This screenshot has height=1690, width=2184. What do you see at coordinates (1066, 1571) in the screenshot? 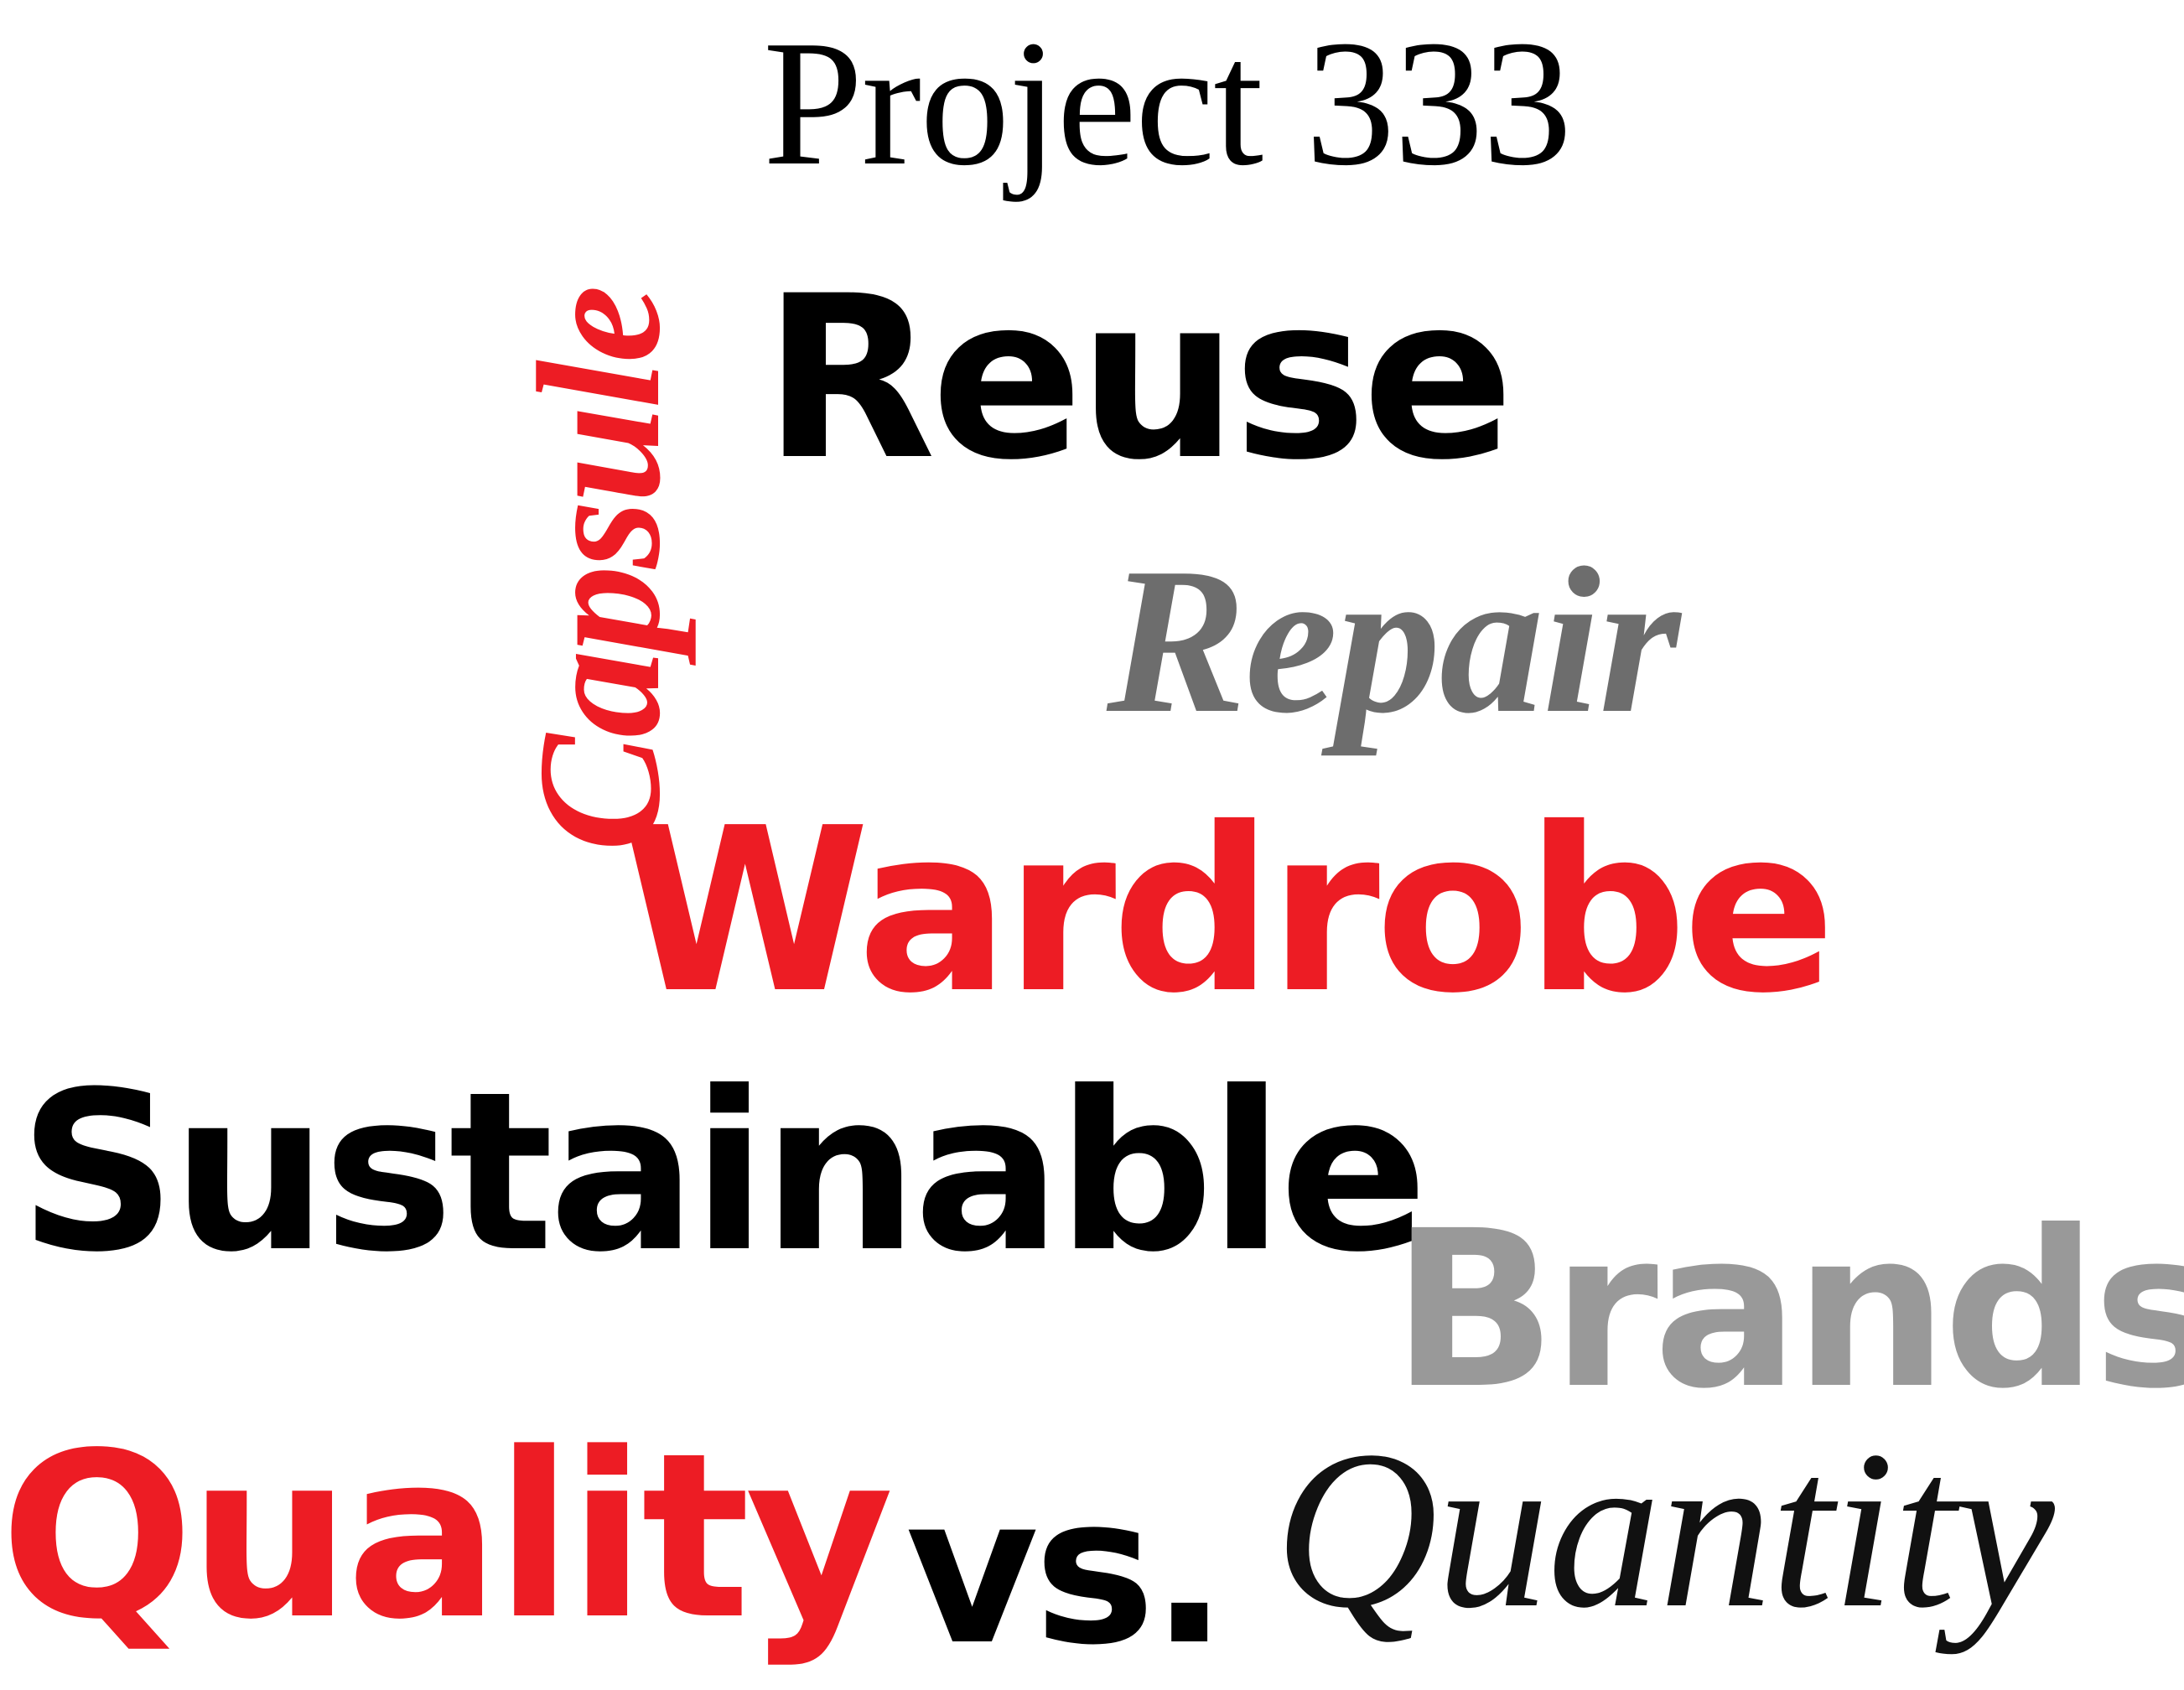
I see `word-vs: vs.` at bounding box center [1066, 1571].